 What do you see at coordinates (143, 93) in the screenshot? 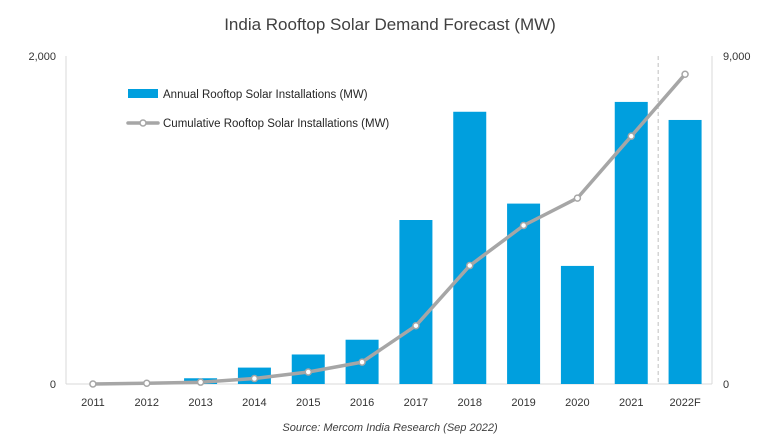
I see `legend-bar-swatch` at bounding box center [143, 93].